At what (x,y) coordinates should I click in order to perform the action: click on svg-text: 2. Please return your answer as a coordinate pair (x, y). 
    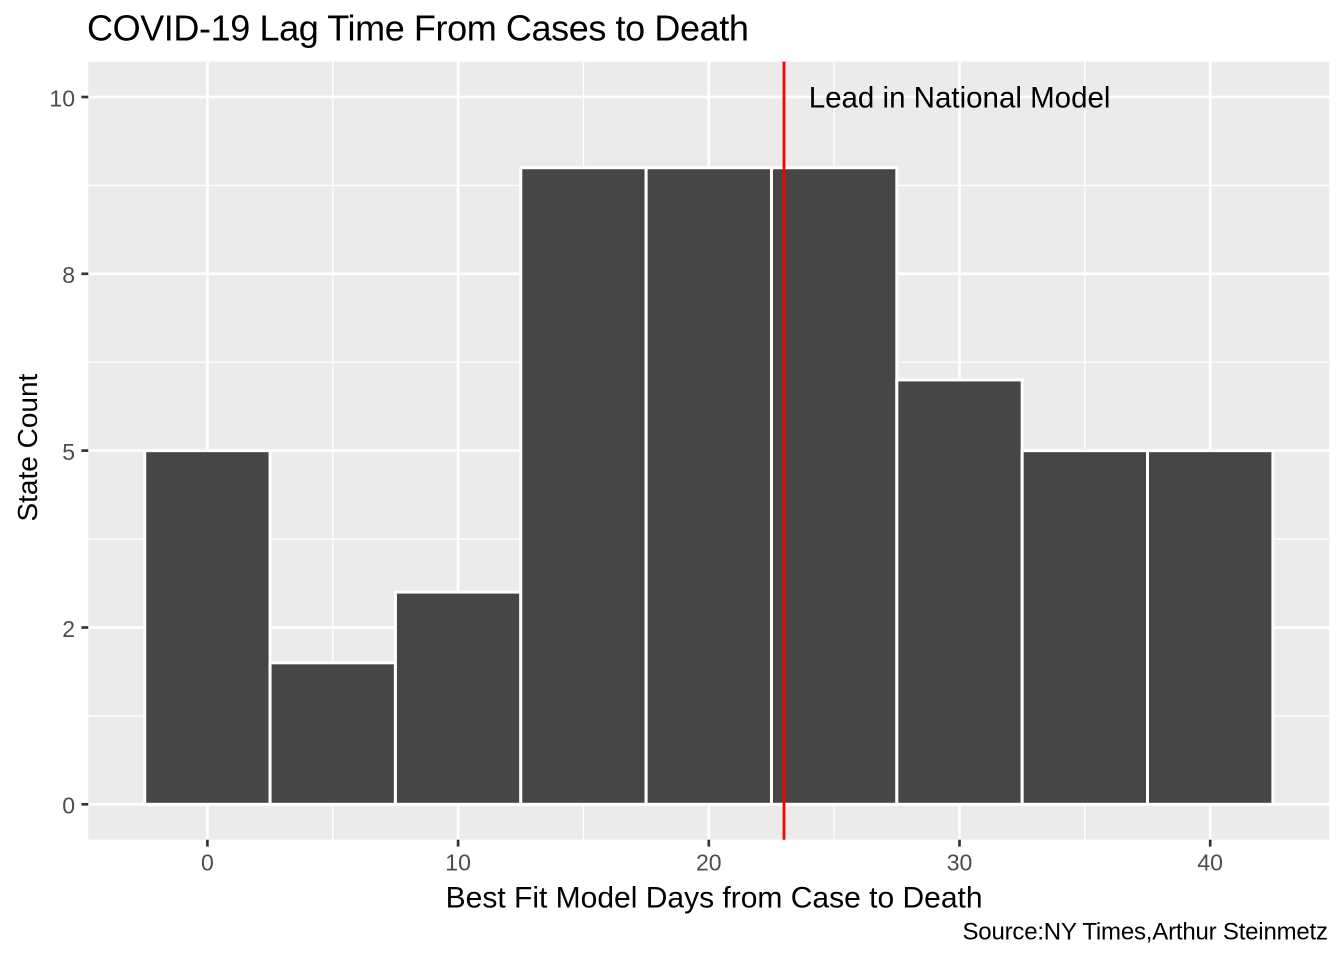
    Looking at the image, I should click on (68, 629).